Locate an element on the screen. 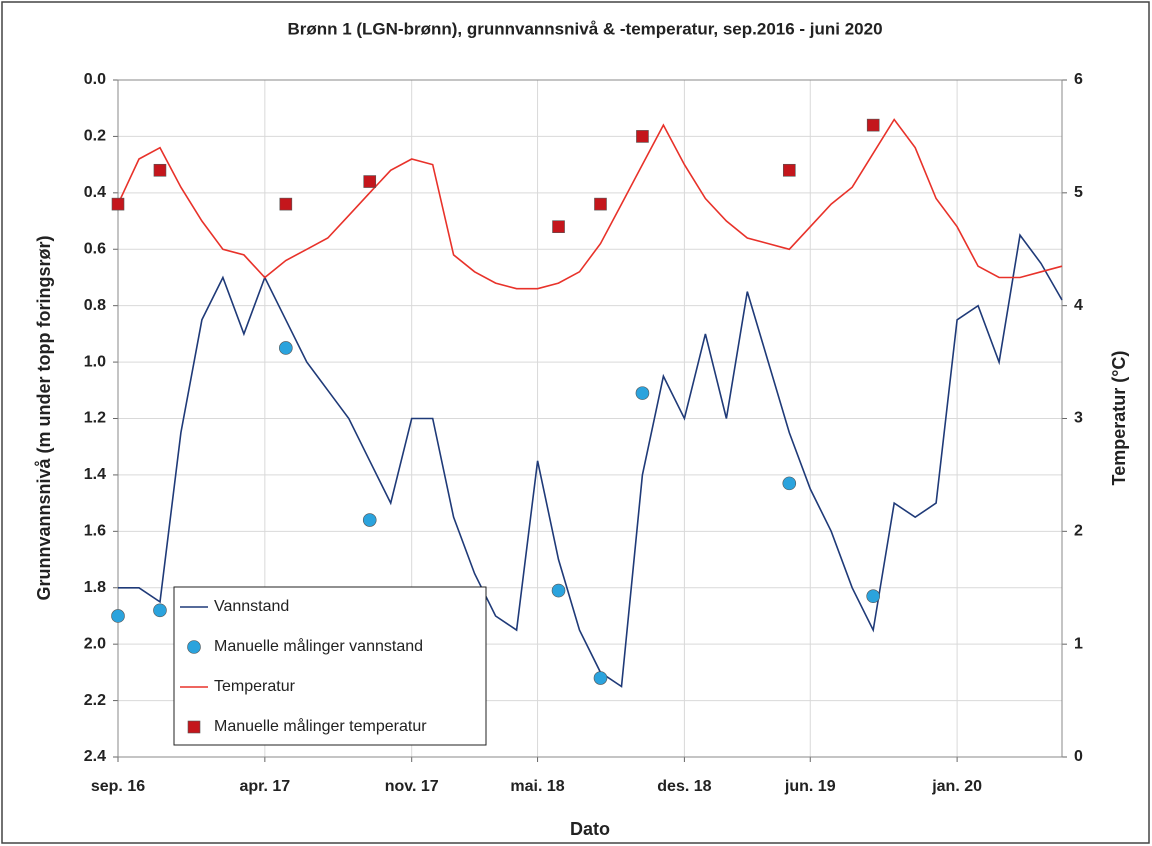 This screenshot has width=1152, height=846. y2-tick-label: 5 is located at coordinates (1078, 192).